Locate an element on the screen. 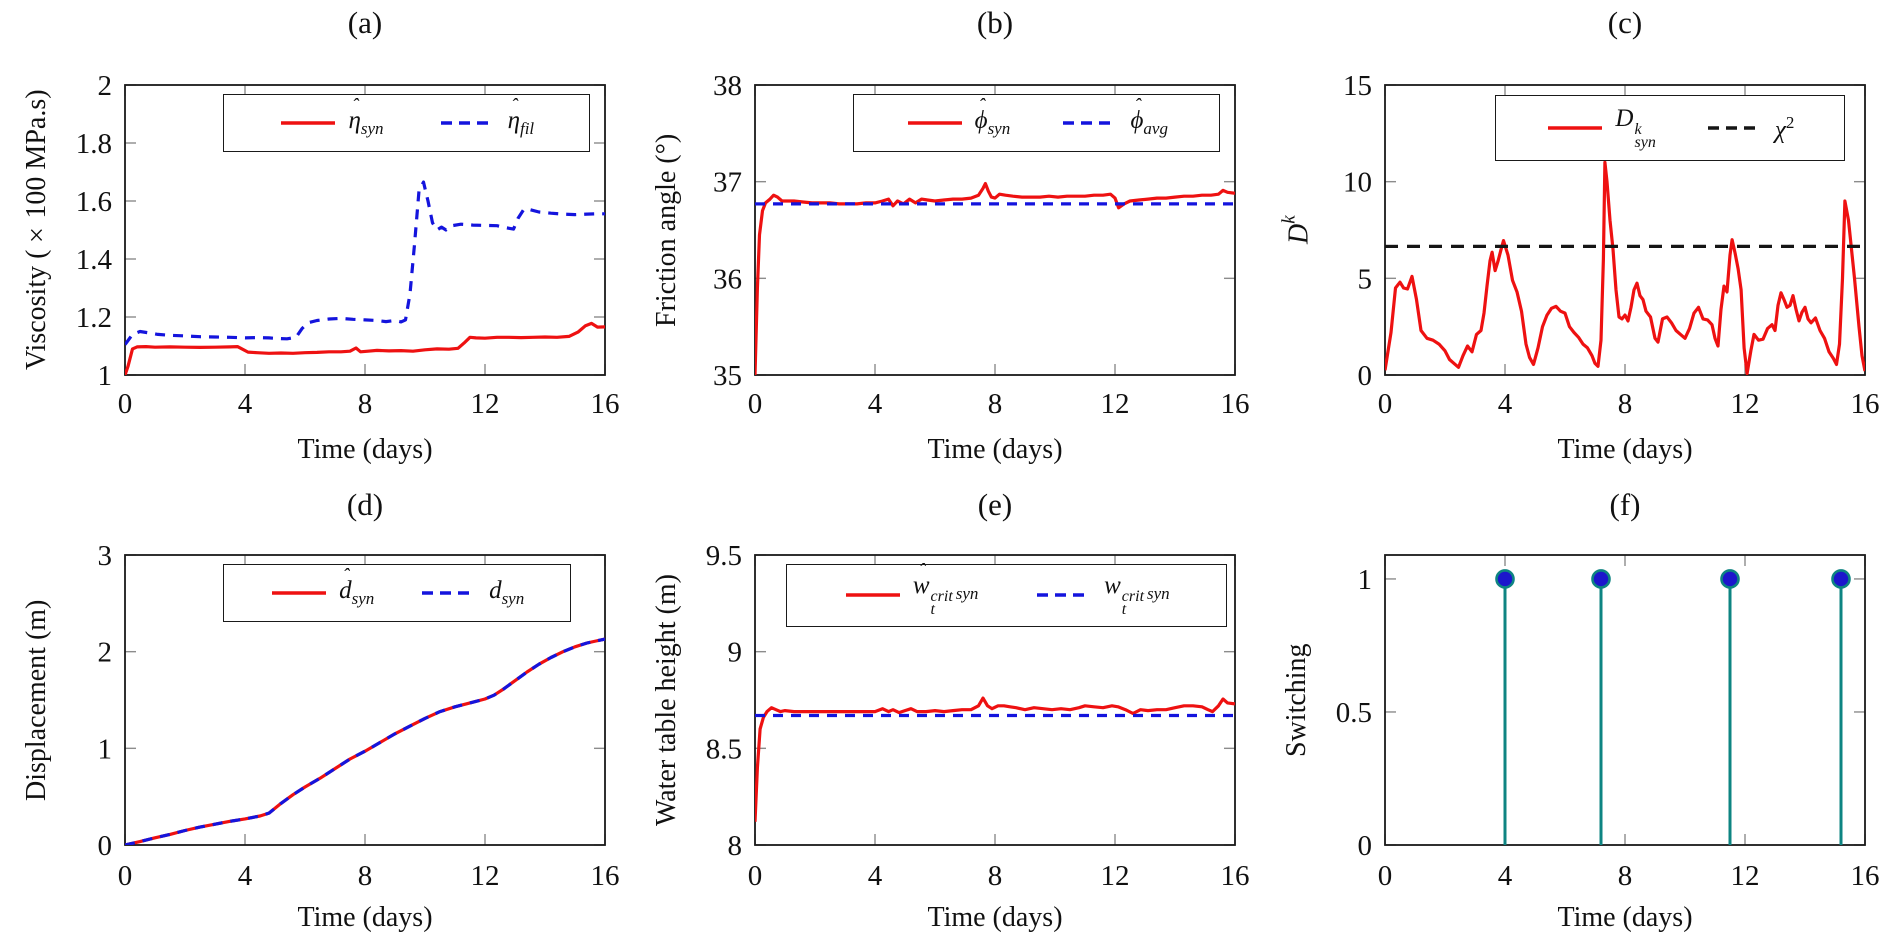  y-tick-label: 35 is located at coordinates (727, 376).